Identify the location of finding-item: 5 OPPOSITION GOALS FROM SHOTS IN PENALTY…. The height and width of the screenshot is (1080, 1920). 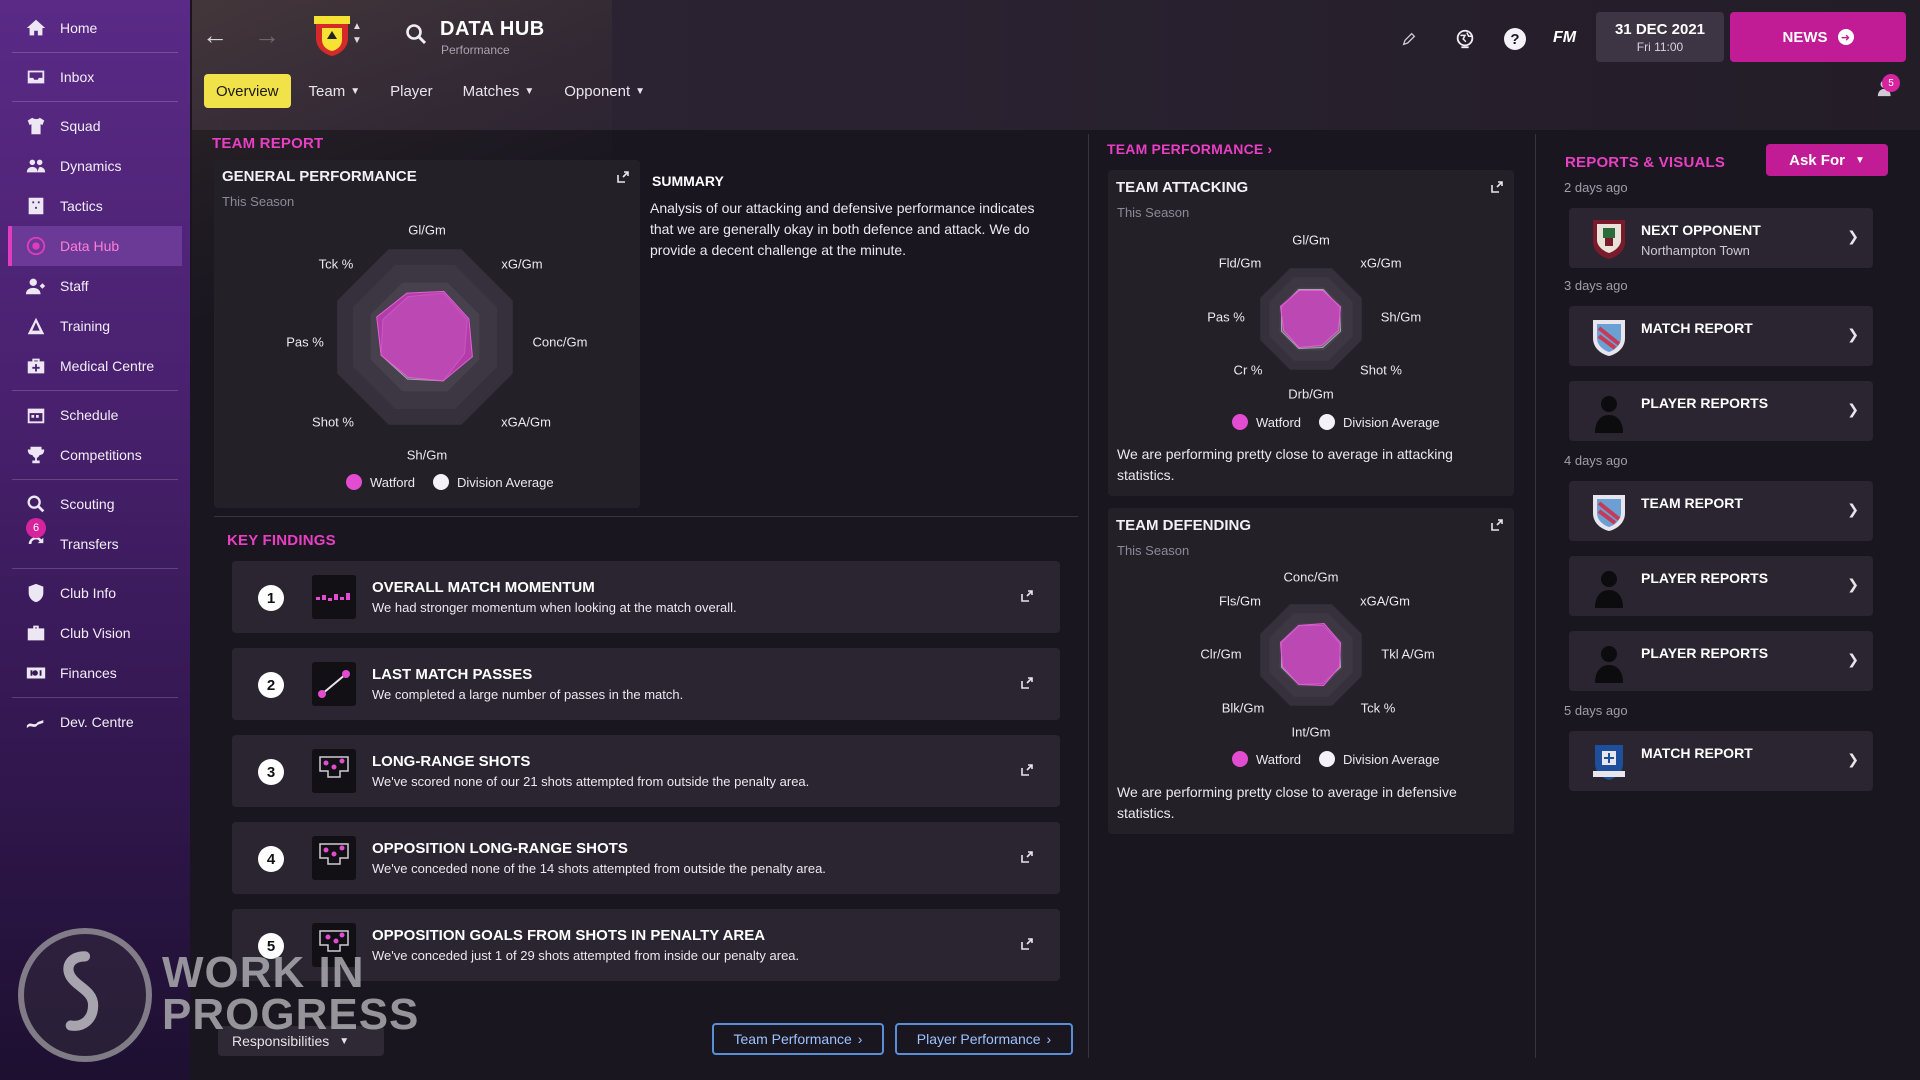
(646, 945).